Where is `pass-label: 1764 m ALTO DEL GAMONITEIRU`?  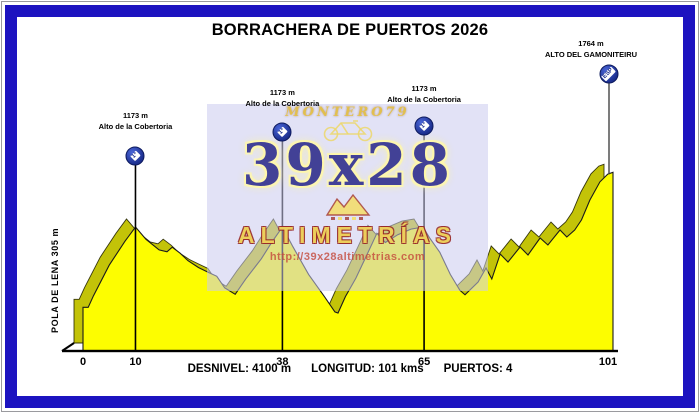 pass-label: 1764 m ALTO DEL GAMONITEIRU is located at coordinates (591, 49).